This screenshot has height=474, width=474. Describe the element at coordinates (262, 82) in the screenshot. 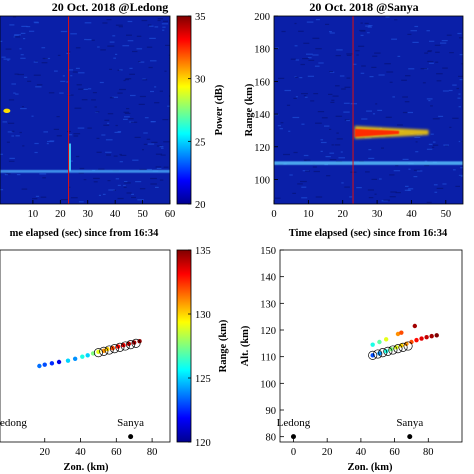

I see `sanya-y-tick-label: 160` at that location.